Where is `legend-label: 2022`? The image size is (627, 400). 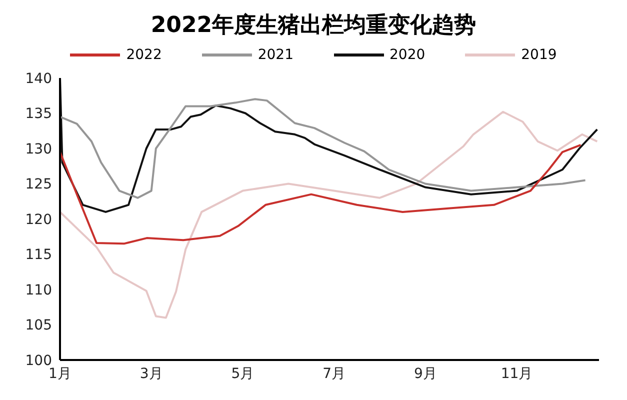
legend-label: 2022 is located at coordinates (144, 55).